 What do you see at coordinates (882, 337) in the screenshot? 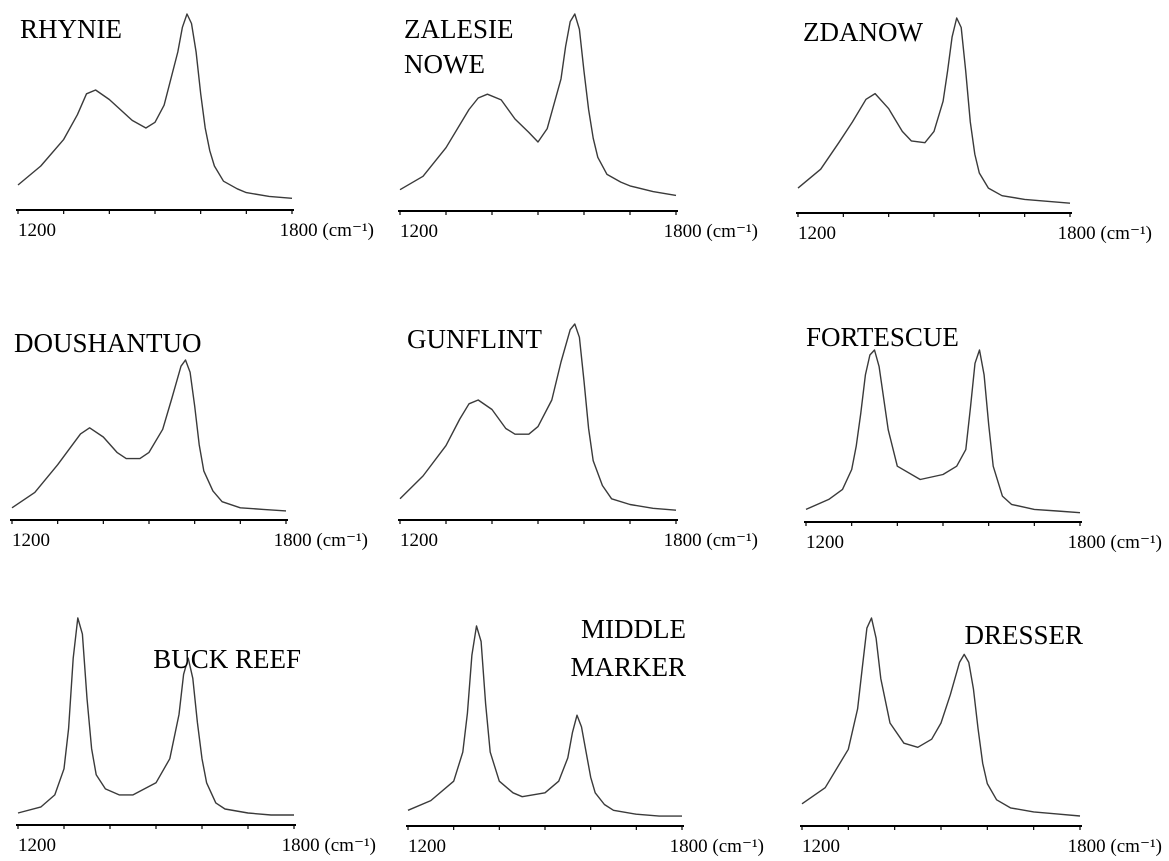
I see `panel-title: FORTESCUE` at bounding box center [882, 337].